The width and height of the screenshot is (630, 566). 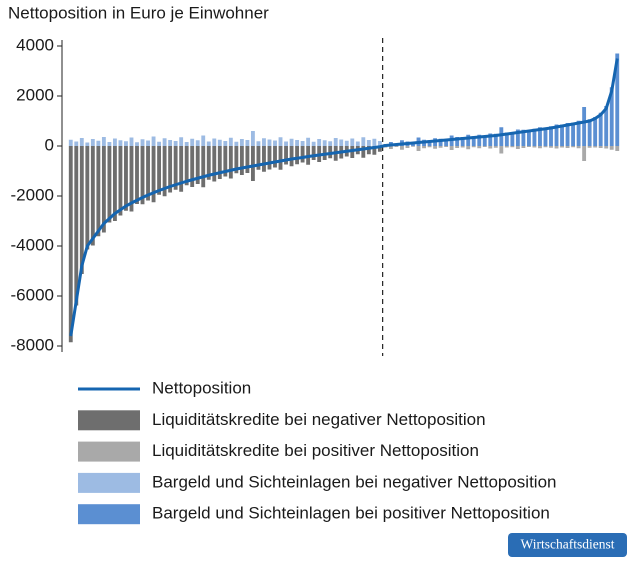 I want to click on chart-title: Nettoposition in Euro je Einwohner, so click(x=138, y=12).